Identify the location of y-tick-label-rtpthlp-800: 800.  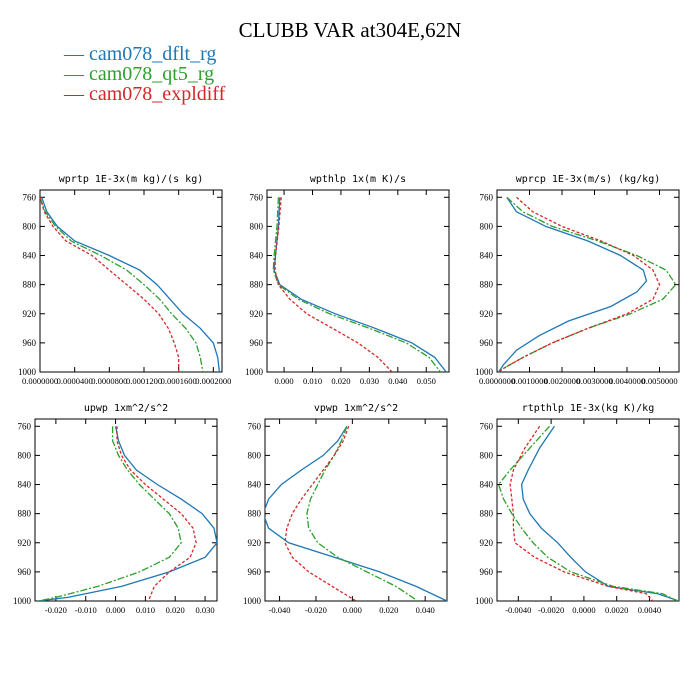
(487, 455).